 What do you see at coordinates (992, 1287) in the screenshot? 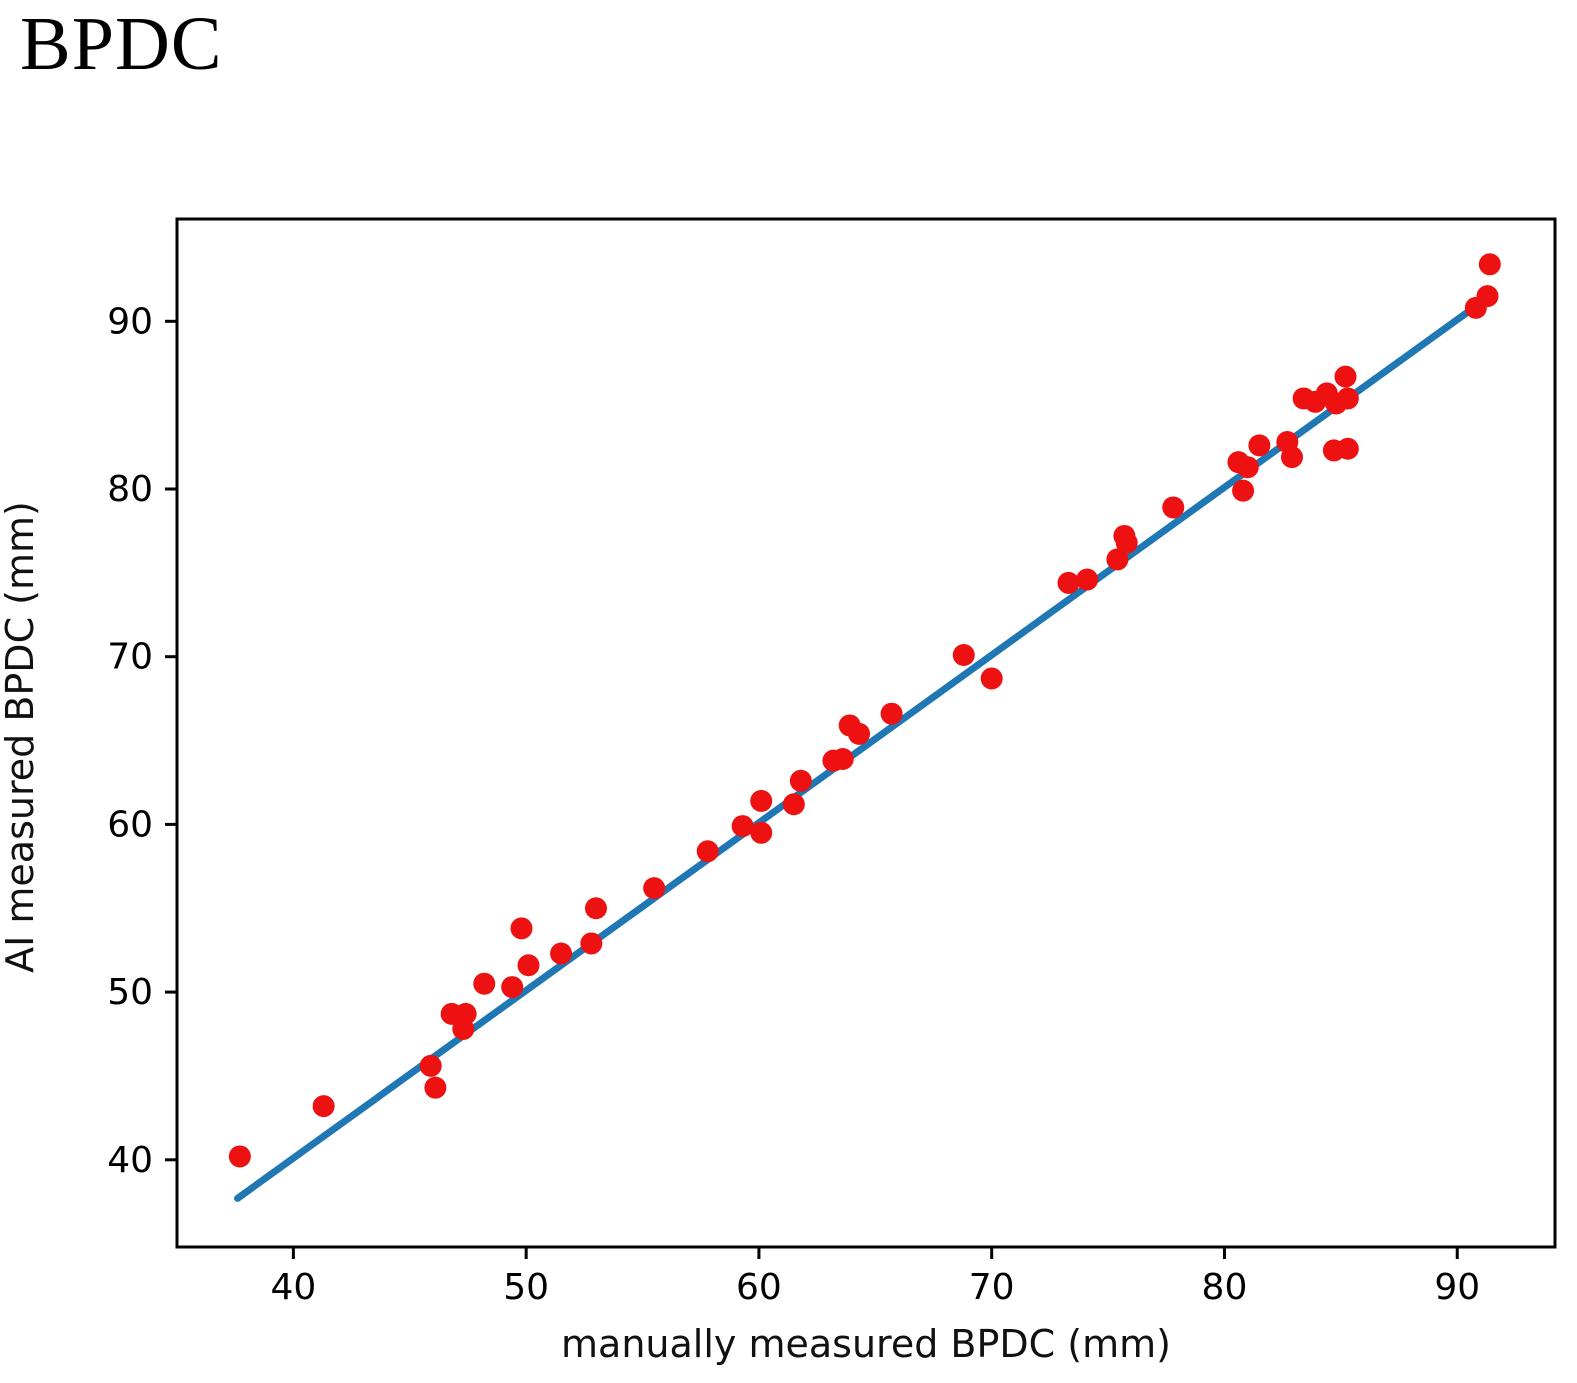
I see `x-tick-label: 70` at bounding box center [992, 1287].